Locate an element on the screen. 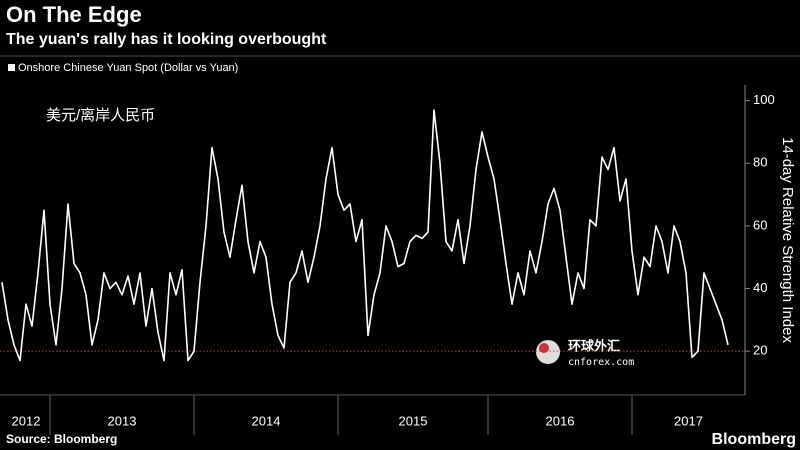 Image resolution: width=800 pixels, height=450 pixels. x-tick-label: 2015 is located at coordinates (413, 420).